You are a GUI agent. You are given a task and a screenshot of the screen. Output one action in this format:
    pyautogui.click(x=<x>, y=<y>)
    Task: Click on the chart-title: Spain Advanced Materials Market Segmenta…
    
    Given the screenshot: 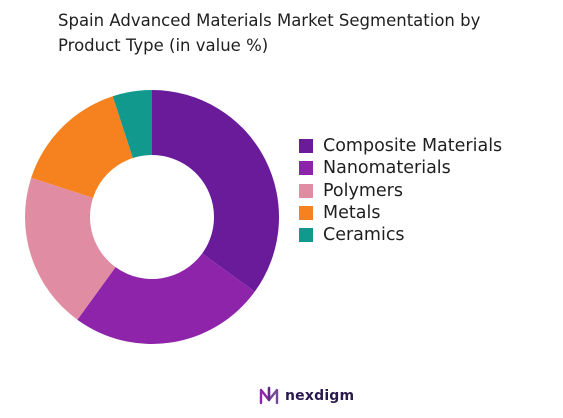 What is the action you would take?
    pyautogui.click(x=269, y=33)
    